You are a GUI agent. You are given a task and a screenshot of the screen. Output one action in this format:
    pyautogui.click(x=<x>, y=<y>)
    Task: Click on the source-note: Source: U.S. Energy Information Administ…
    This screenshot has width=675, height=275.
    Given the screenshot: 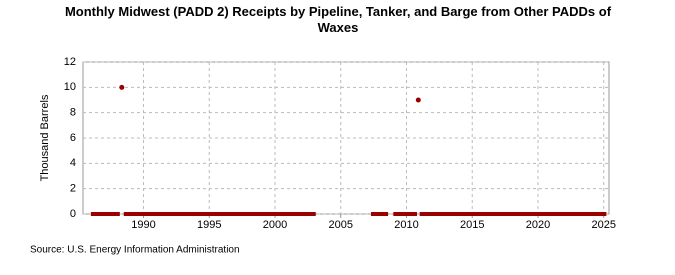 What is the action you would take?
    pyautogui.click(x=135, y=250)
    